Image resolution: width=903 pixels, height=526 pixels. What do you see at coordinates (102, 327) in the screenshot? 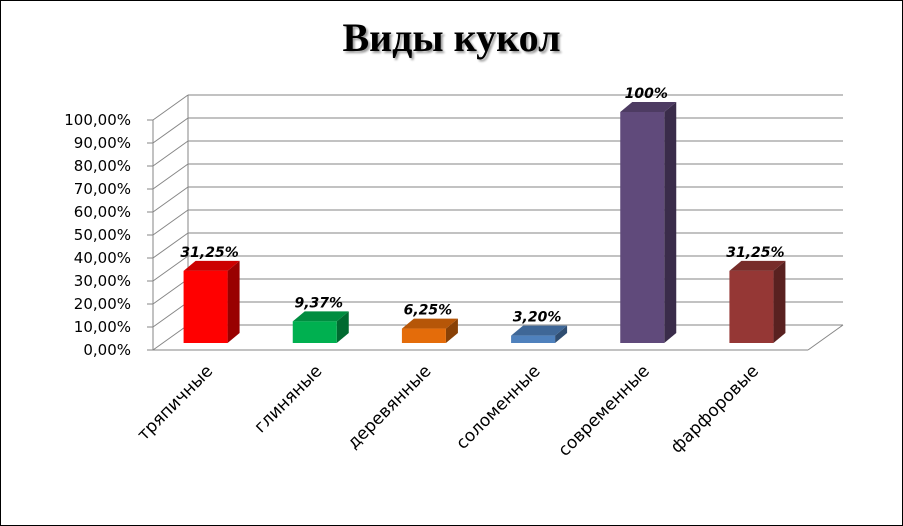
I see `y-tick-label: 10,00%` at bounding box center [102, 327].